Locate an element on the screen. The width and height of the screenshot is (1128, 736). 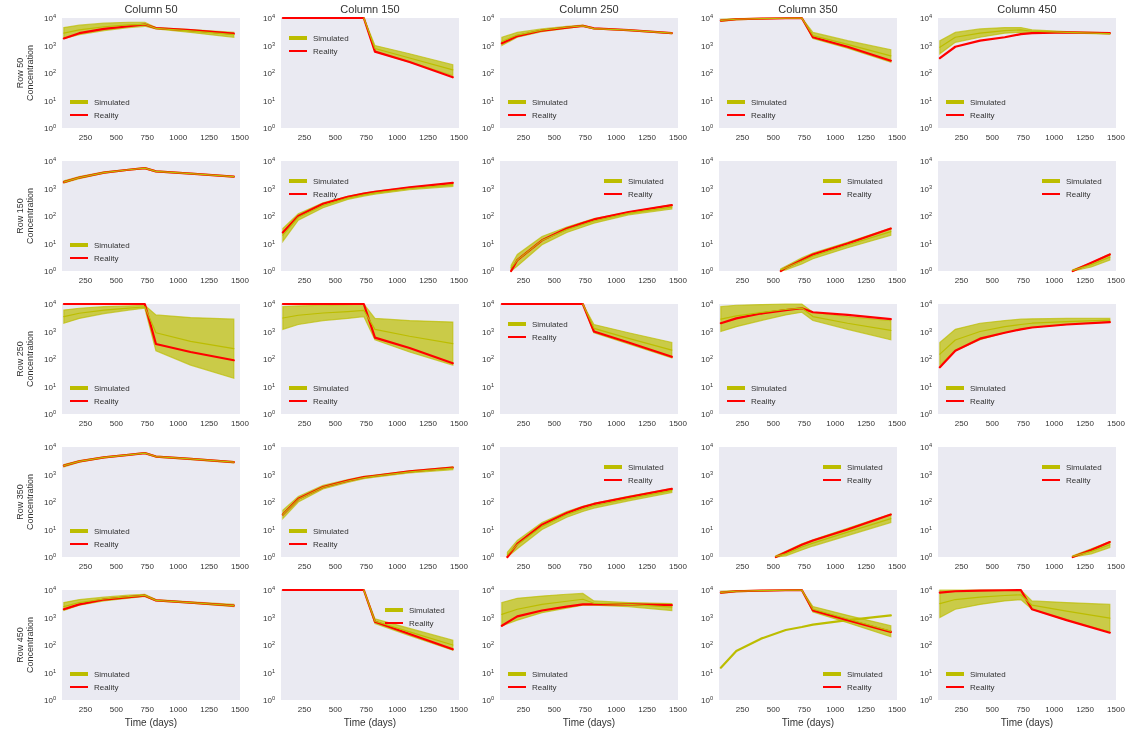
y-axis-title: Row 350 Concentration is located at coordinates (25, 502).